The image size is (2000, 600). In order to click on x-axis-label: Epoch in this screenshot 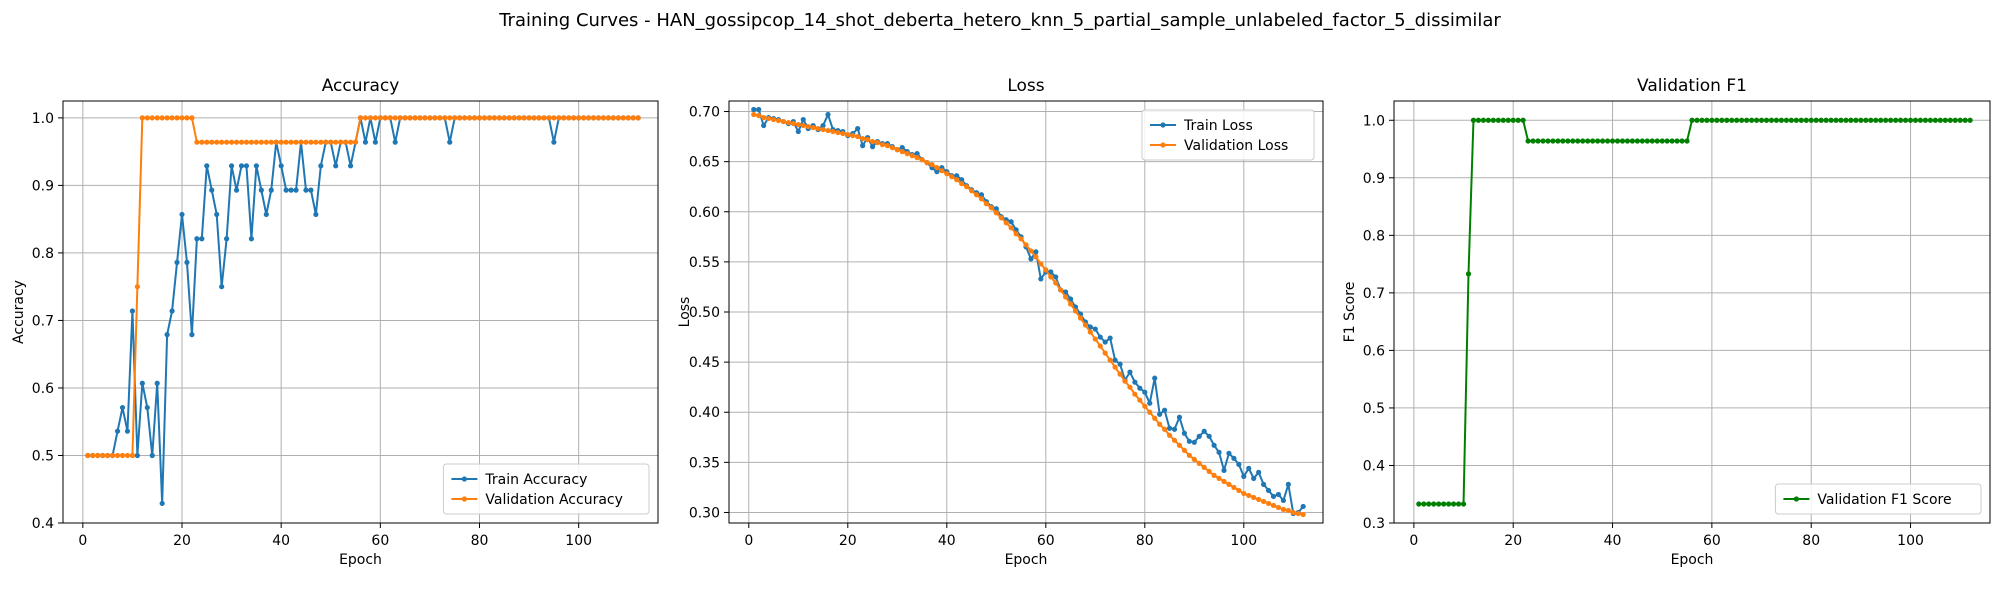, I will do `click(1692, 560)`.